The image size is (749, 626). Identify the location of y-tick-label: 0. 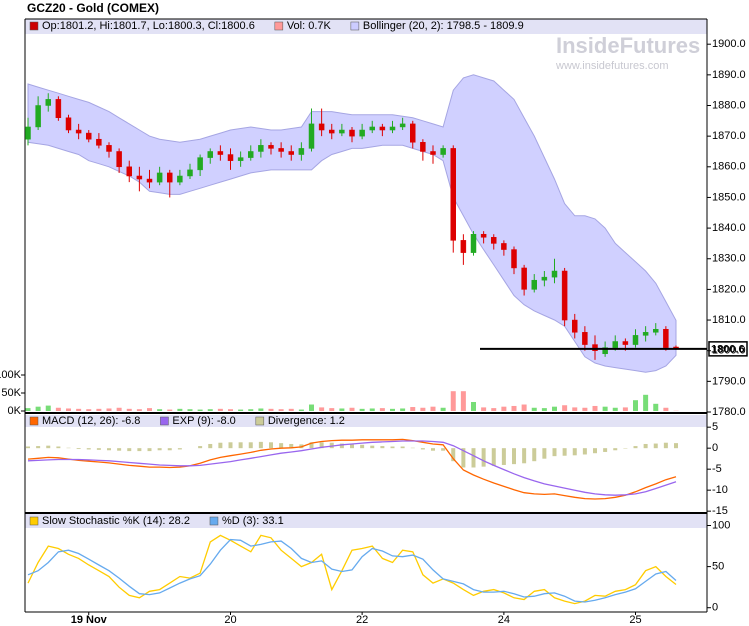
(715, 448).